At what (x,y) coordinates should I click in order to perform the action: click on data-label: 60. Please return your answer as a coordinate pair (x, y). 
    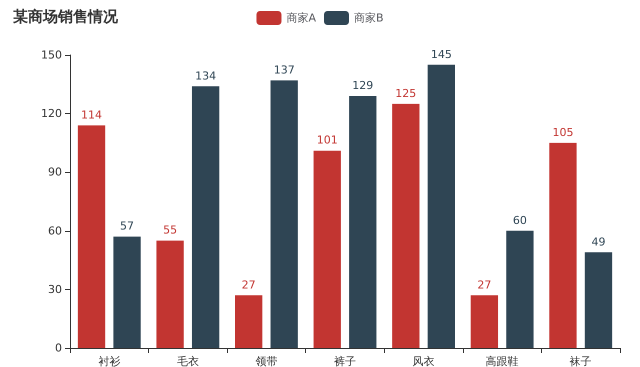
    Looking at the image, I should click on (519, 220).